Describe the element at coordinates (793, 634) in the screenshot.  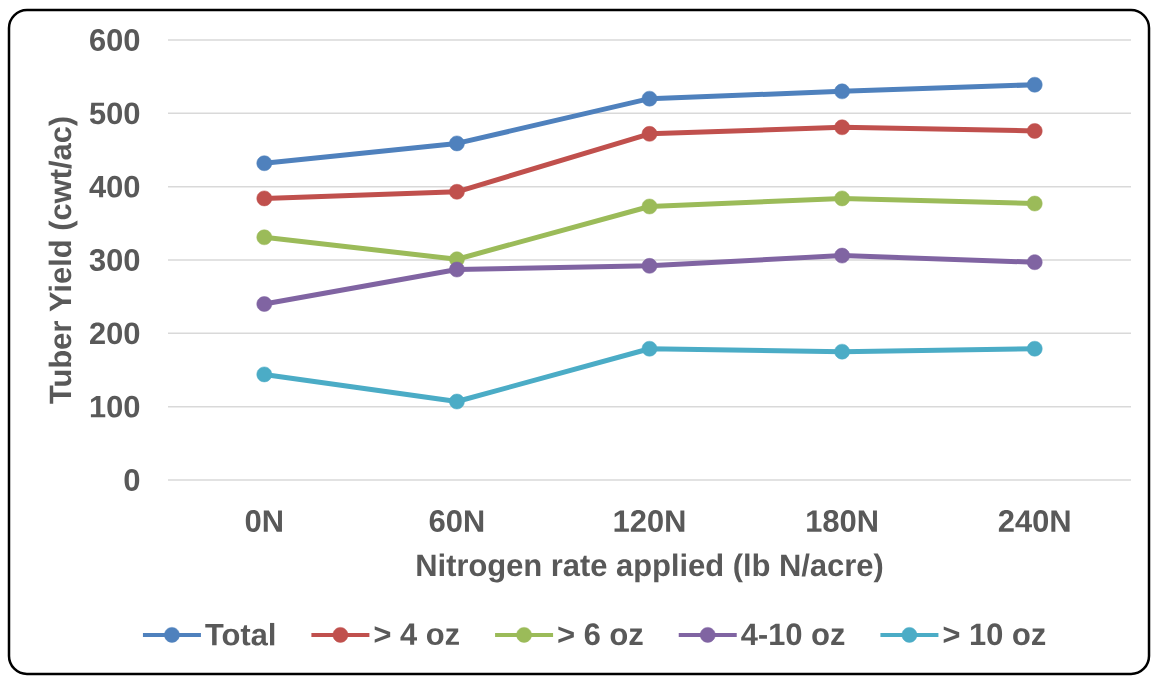
I see `legend-label: 4-10 oz` at that location.